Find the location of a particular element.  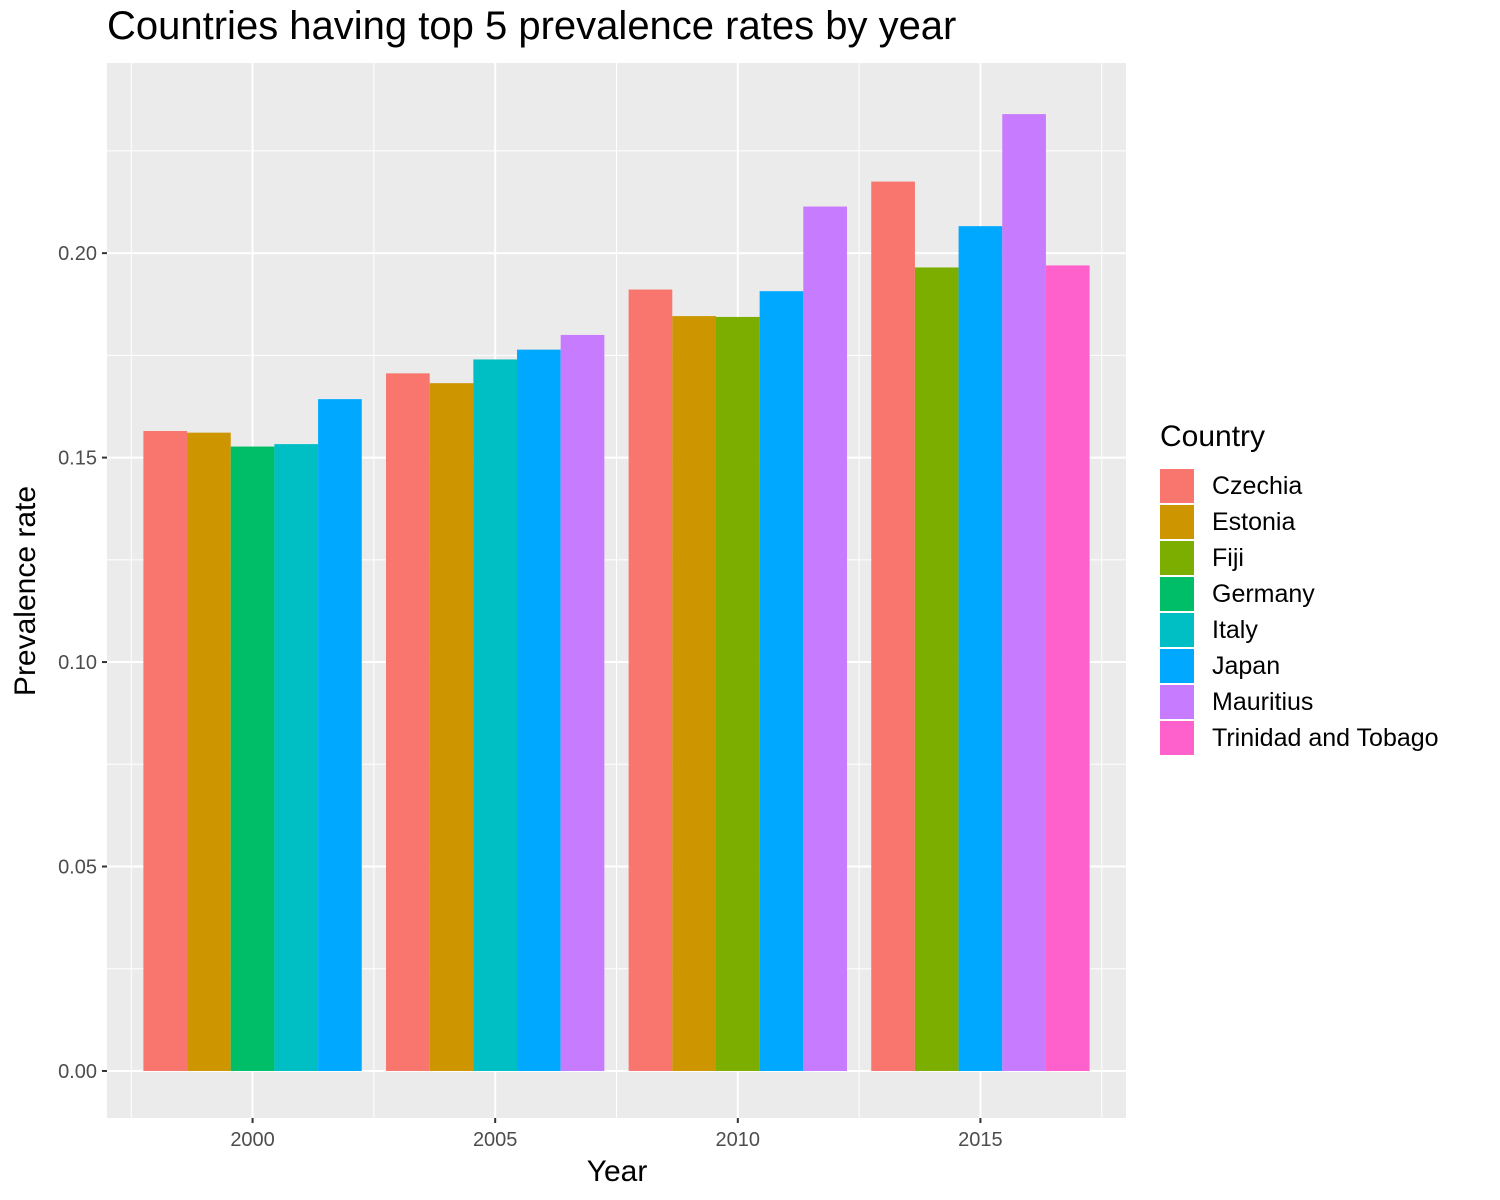

legend-item: Trinidad and Tobago is located at coordinates (1299, 738).